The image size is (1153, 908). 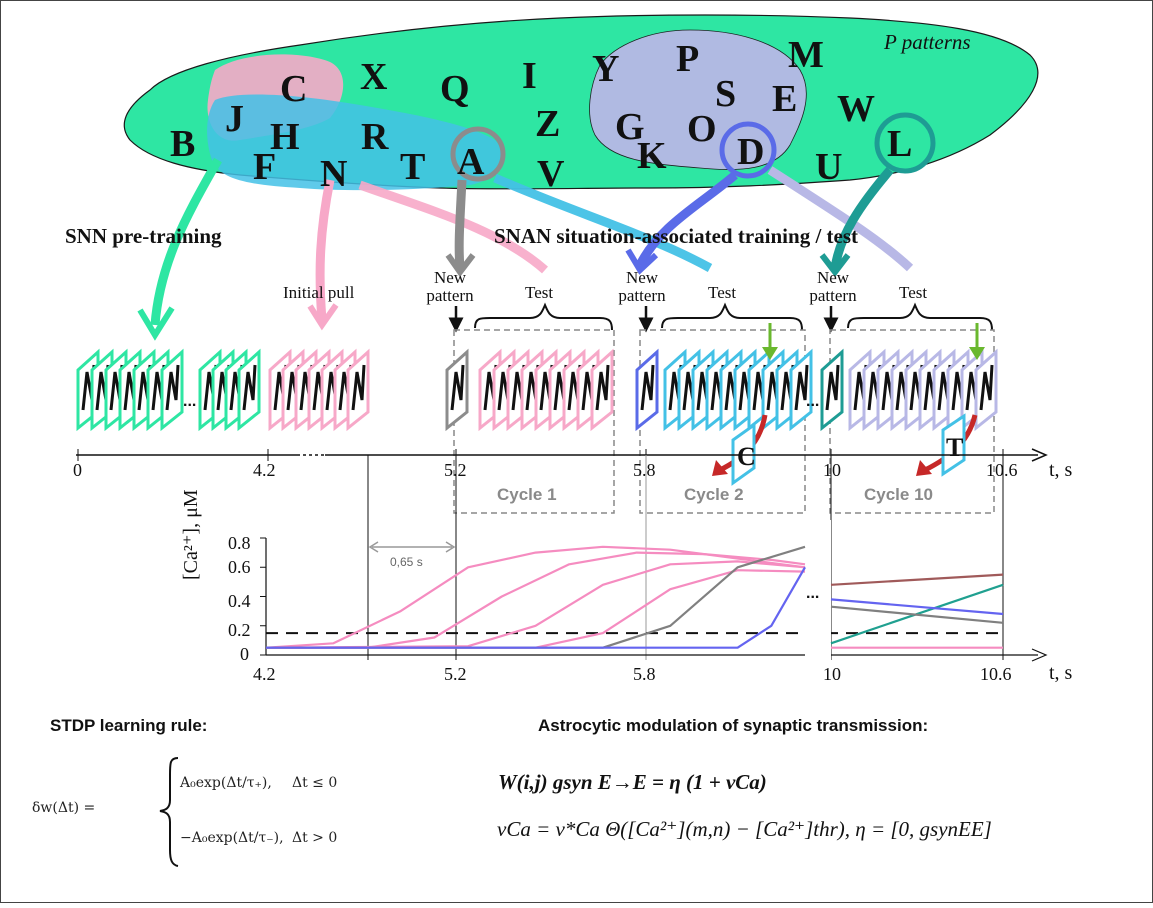 I want to click on pattern-letter-a: A, so click(x=471, y=162).